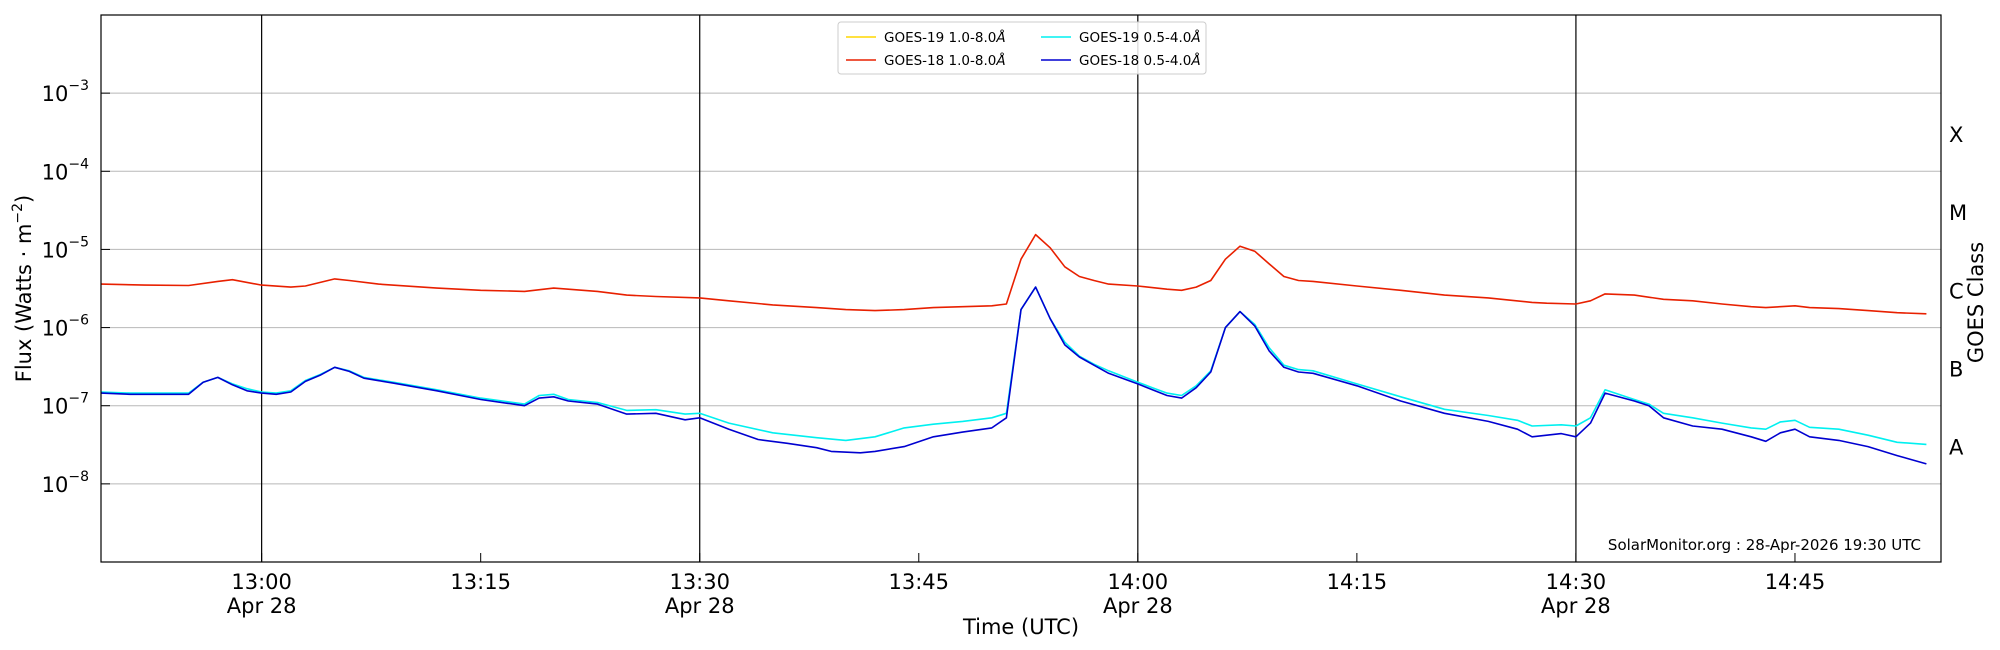 This screenshot has height=650, width=2000. Describe the element at coordinates (1000, 37) in the screenshot. I see `legend-unit-0: Å` at that location.